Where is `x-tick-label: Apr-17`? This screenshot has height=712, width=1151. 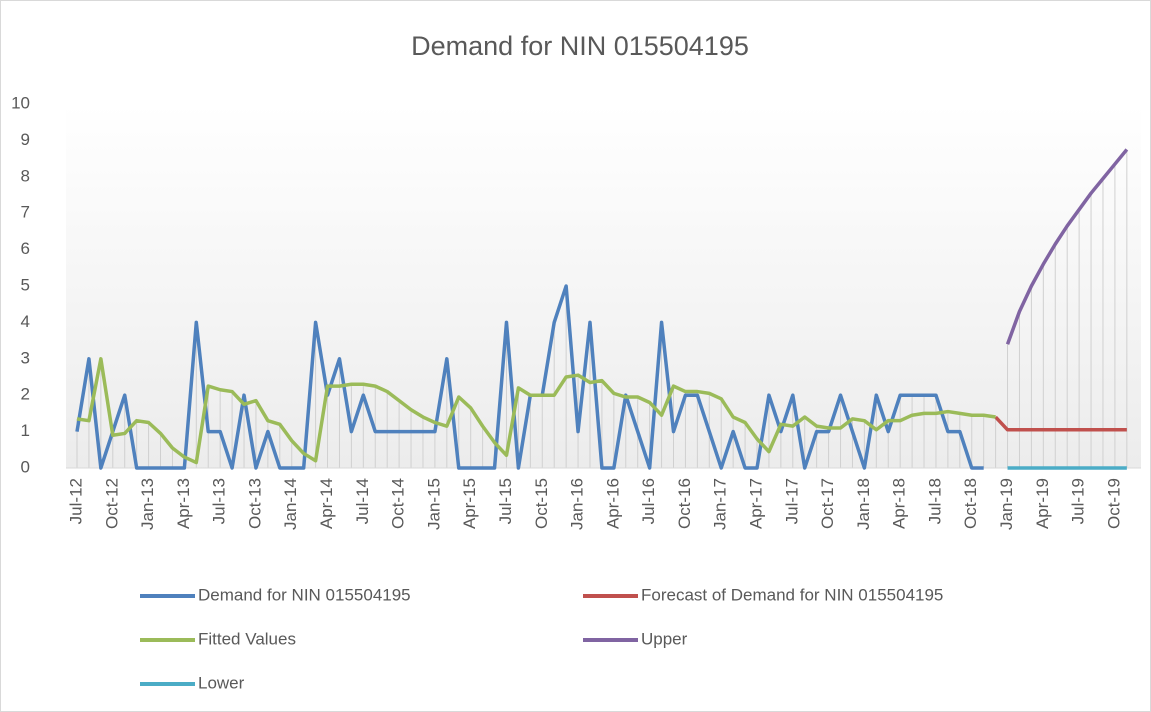 x-tick-label: Apr-17 is located at coordinates (755, 503).